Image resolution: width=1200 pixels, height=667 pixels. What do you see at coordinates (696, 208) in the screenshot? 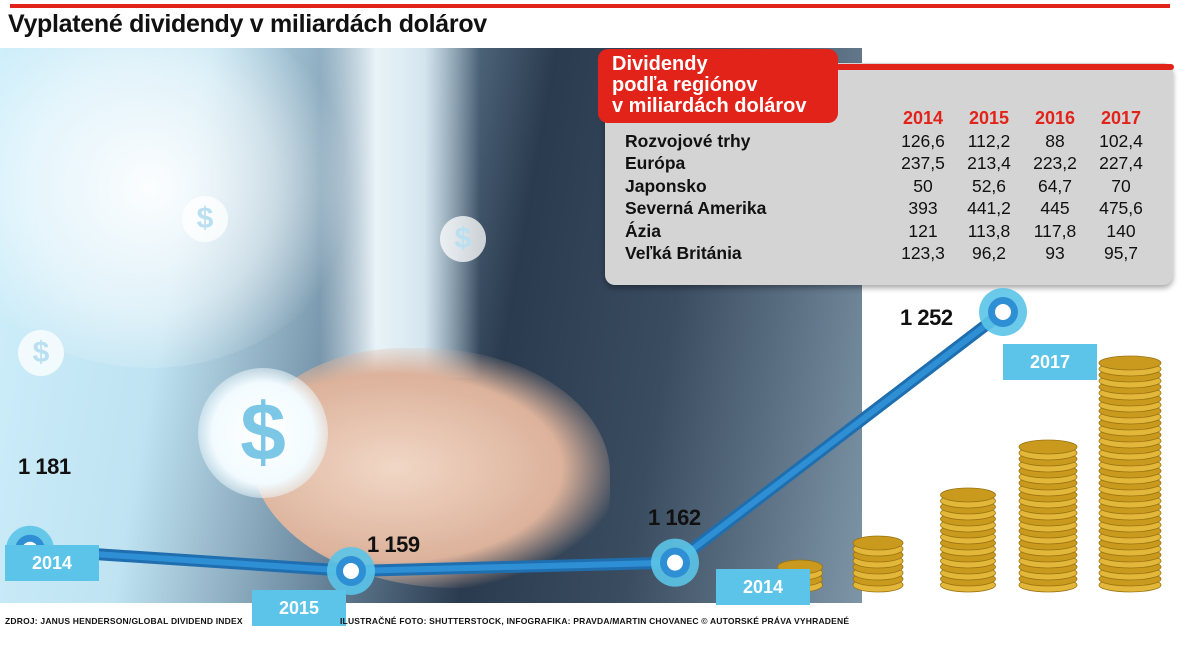
I see `region-label: Severná Amerika` at bounding box center [696, 208].